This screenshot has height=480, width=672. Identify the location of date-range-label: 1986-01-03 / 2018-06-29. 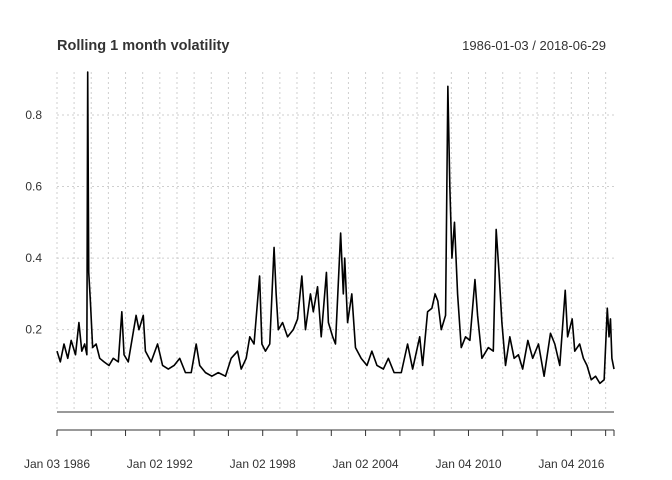
(534, 45).